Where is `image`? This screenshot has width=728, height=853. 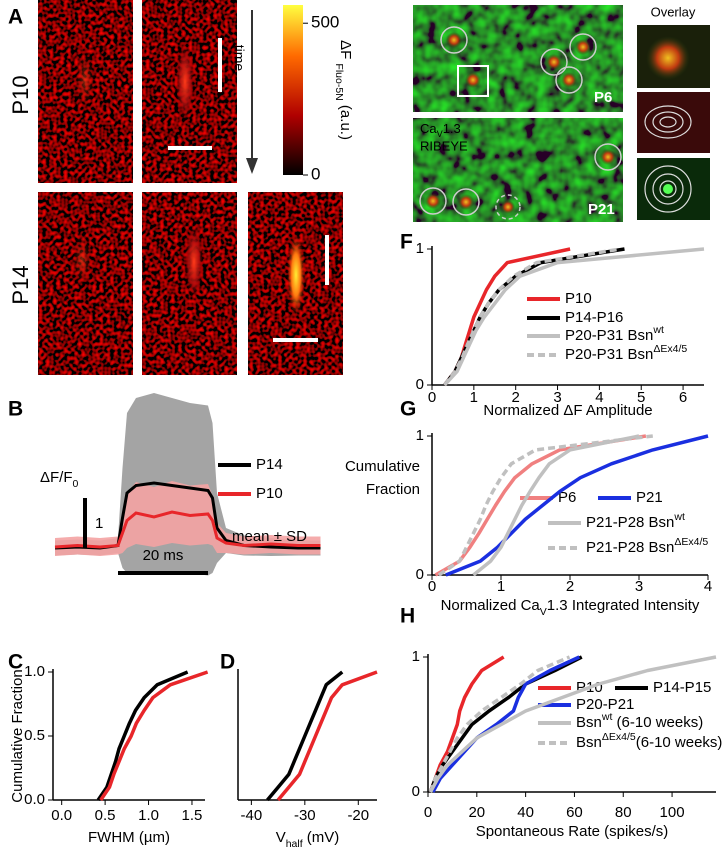 image is located at coordinates (518, 170).